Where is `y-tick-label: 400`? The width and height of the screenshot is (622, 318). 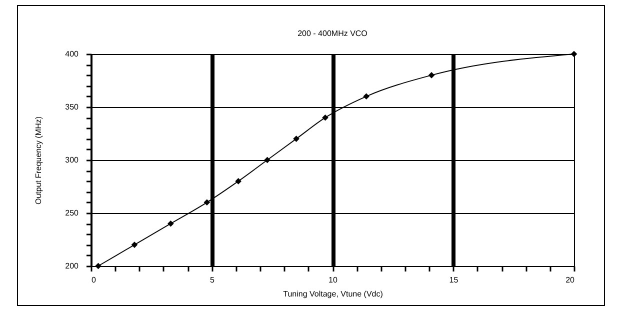
y-tick-label: 400 is located at coordinates (72, 54).